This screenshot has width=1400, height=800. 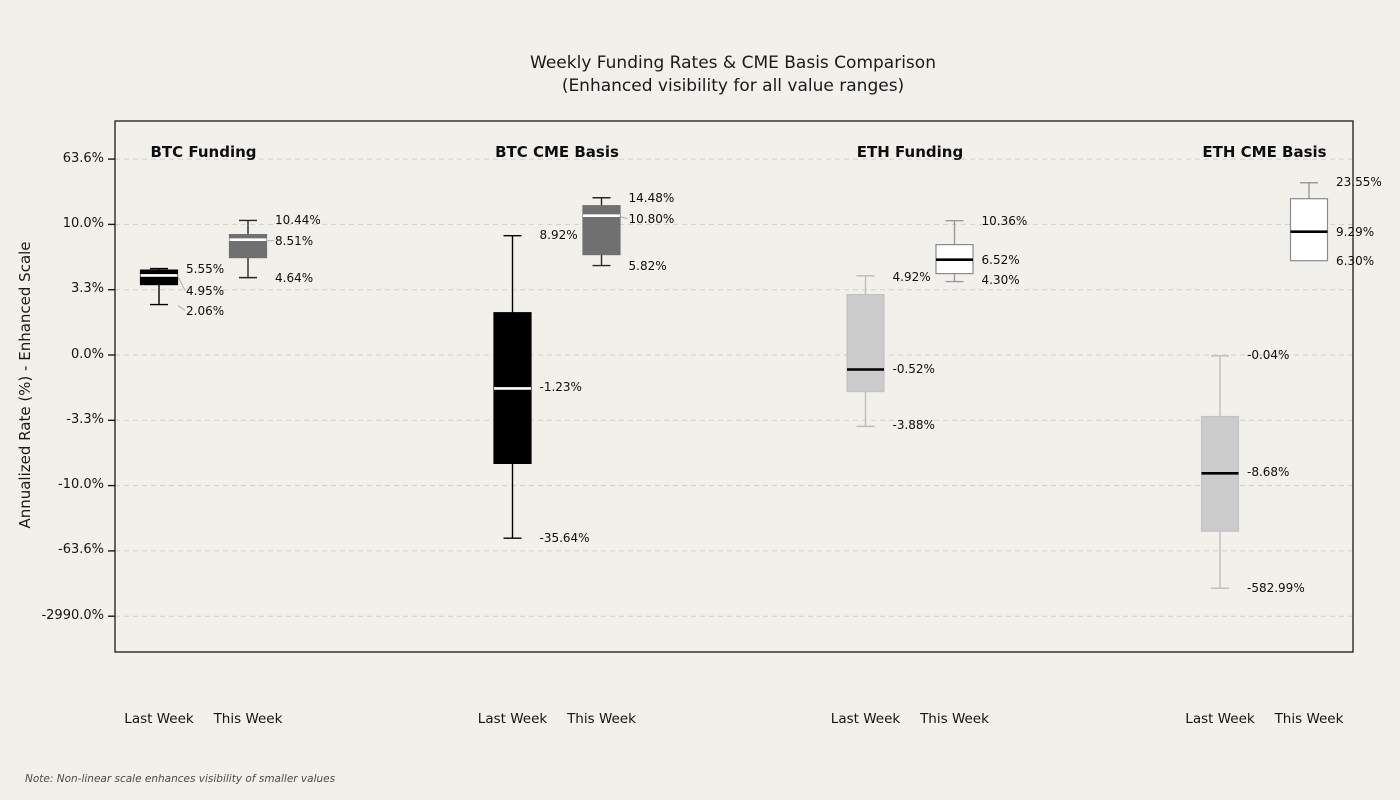 I want to click on group-title: ETH Funding, so click(x=910, y=152).